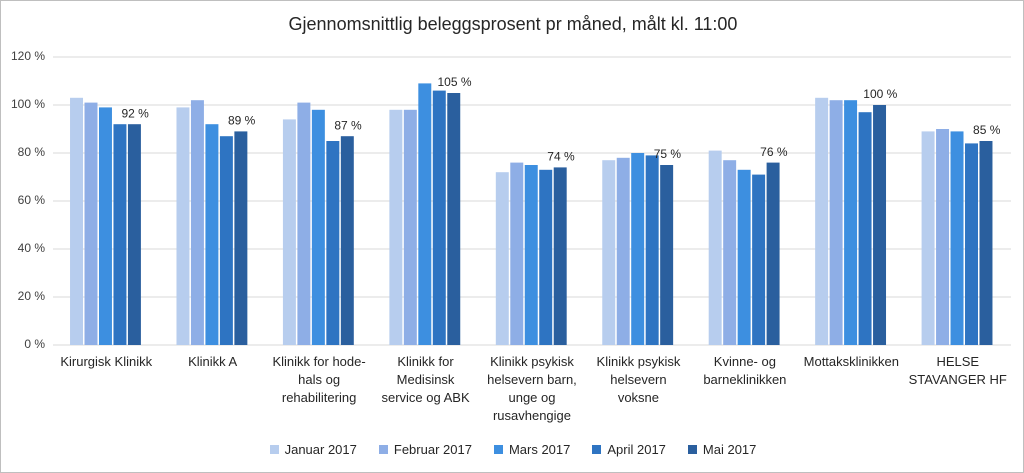  What do you see at coordinates (135, 113) in the screenshot?
I see `data-label: 92 %` at bounding box center [135, 113].